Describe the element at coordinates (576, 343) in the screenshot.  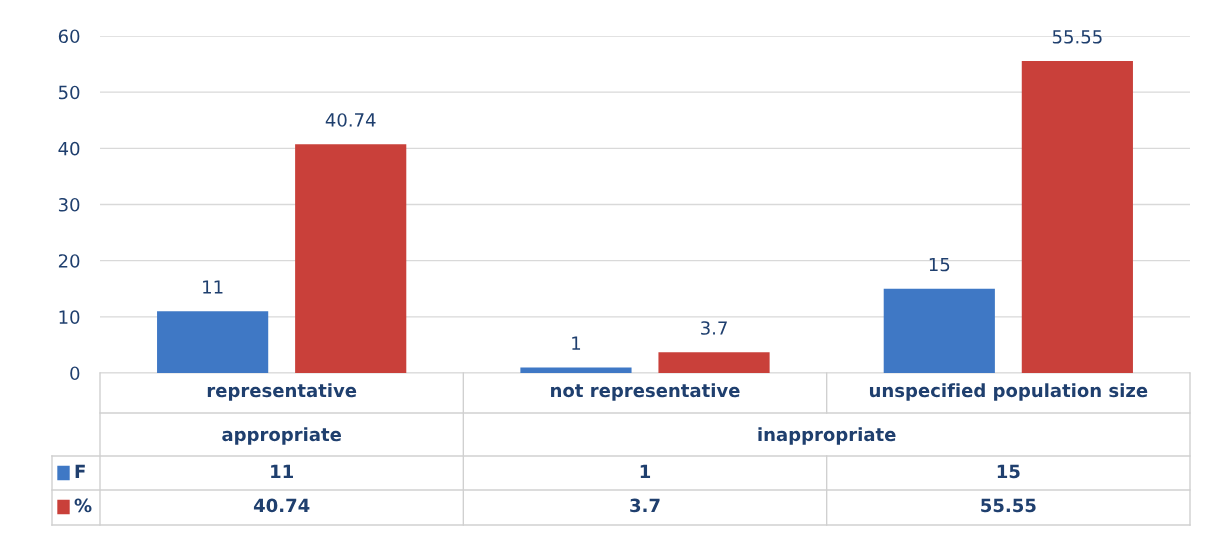
I see `annotation: 1` at that location.